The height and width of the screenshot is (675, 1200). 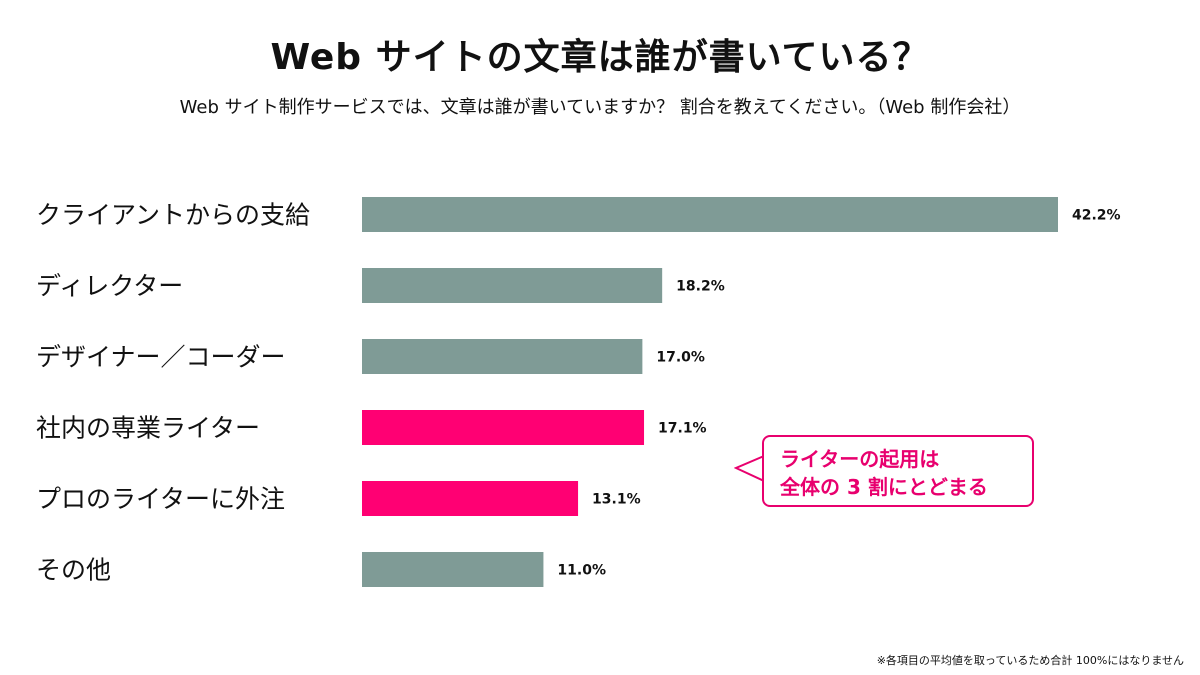 What do you see at coordinates (160, 499) in the screenshot?
I see `category-label: プロのライターに外注` at bounding box center [160, 499].